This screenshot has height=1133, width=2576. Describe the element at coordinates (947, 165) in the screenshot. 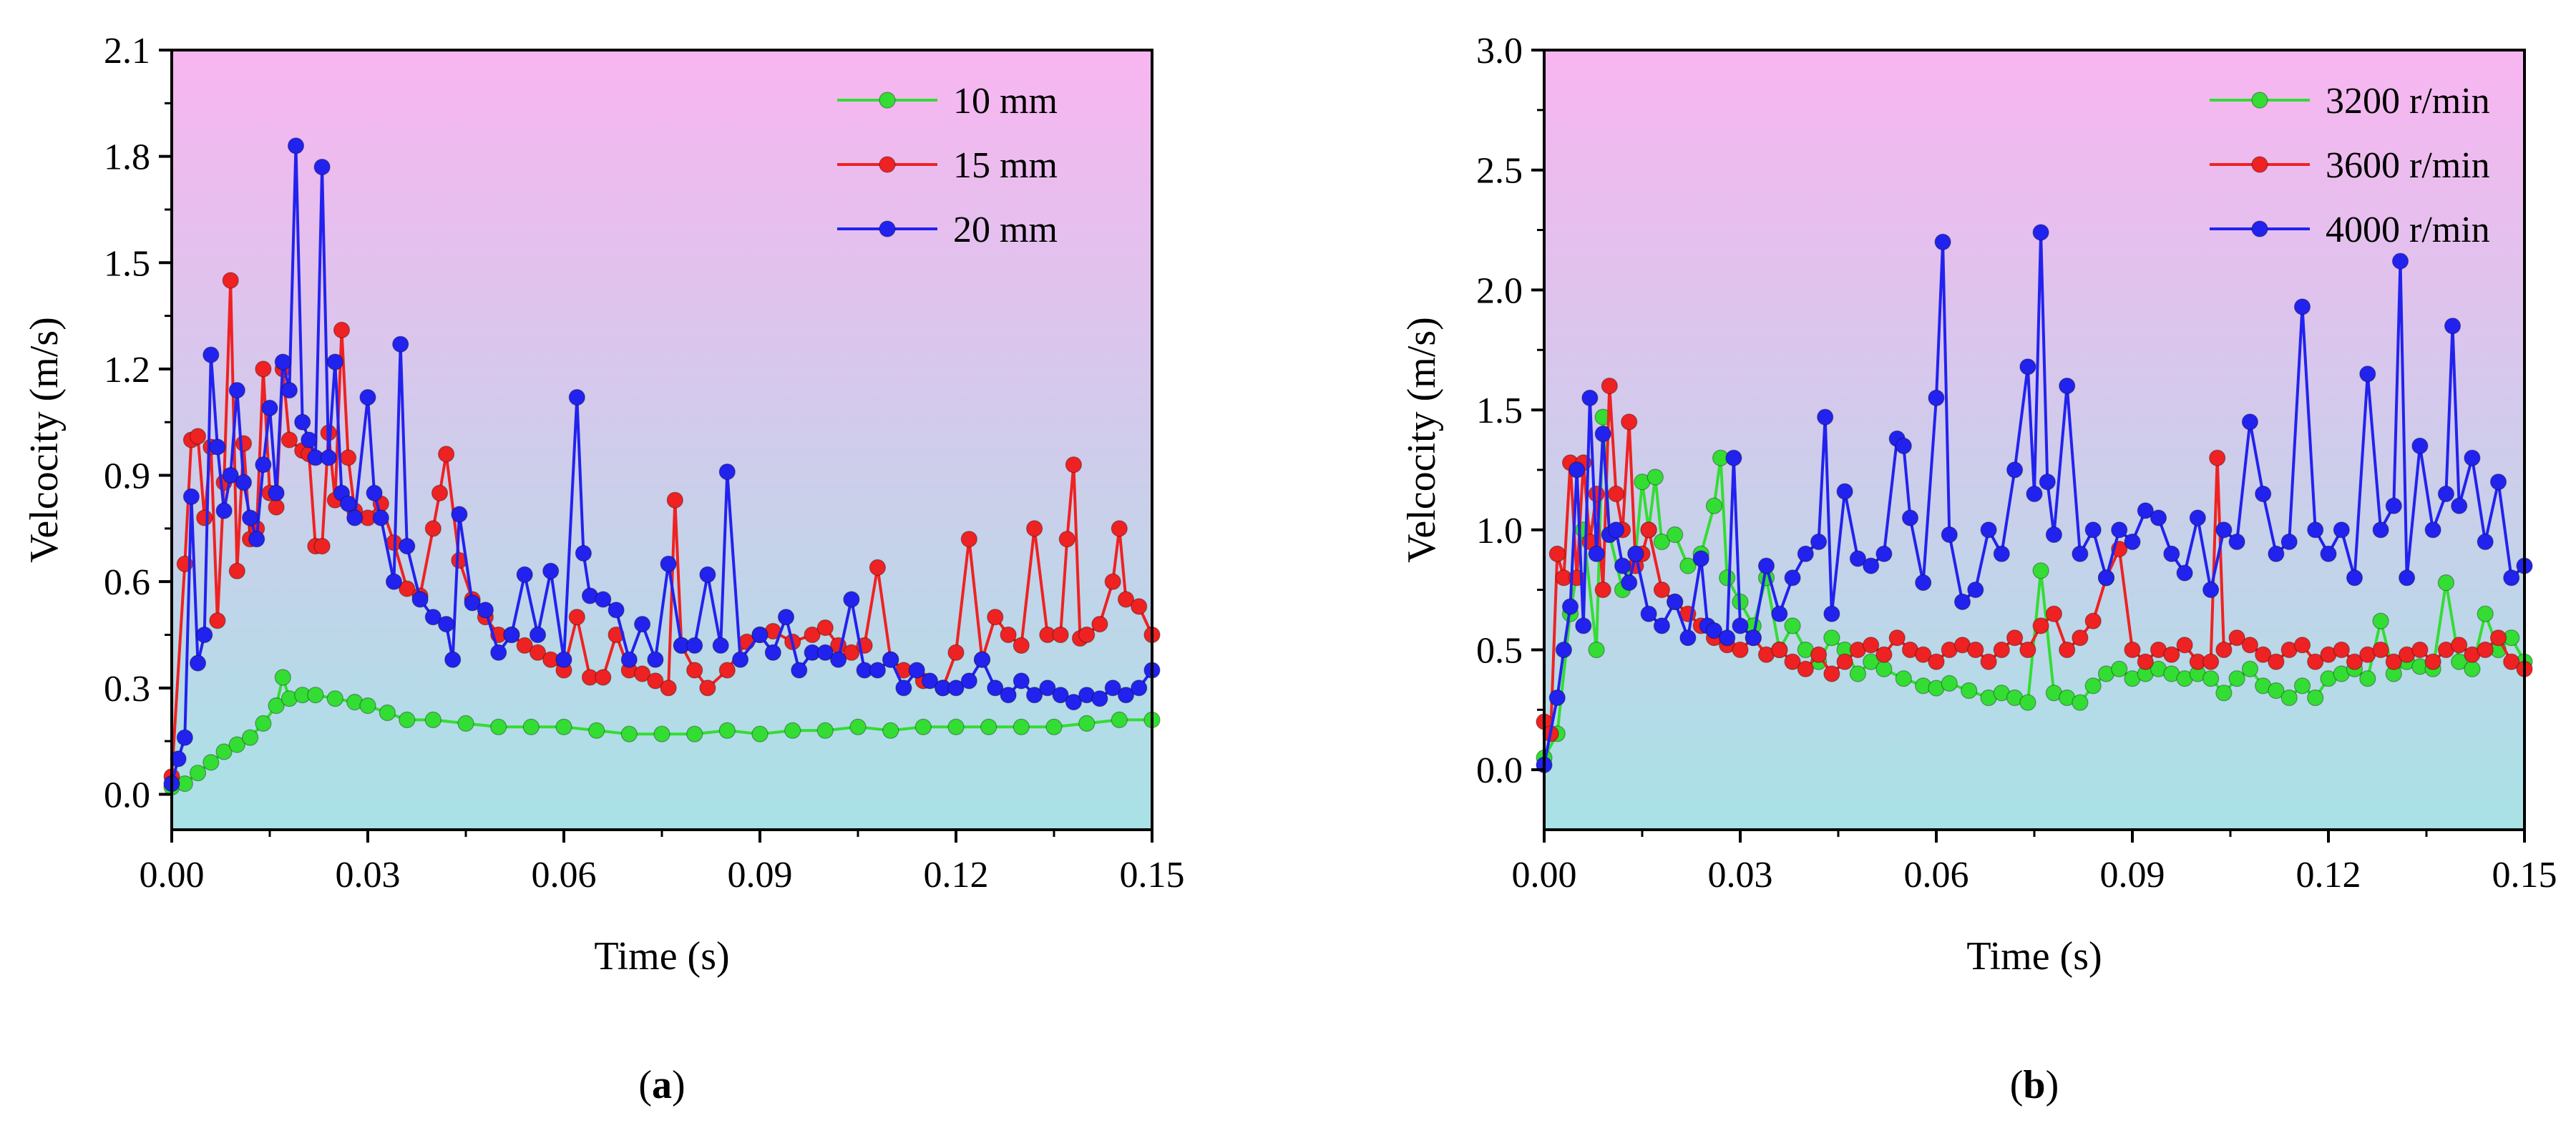

I see `legend-item: 15 mm` at that location.